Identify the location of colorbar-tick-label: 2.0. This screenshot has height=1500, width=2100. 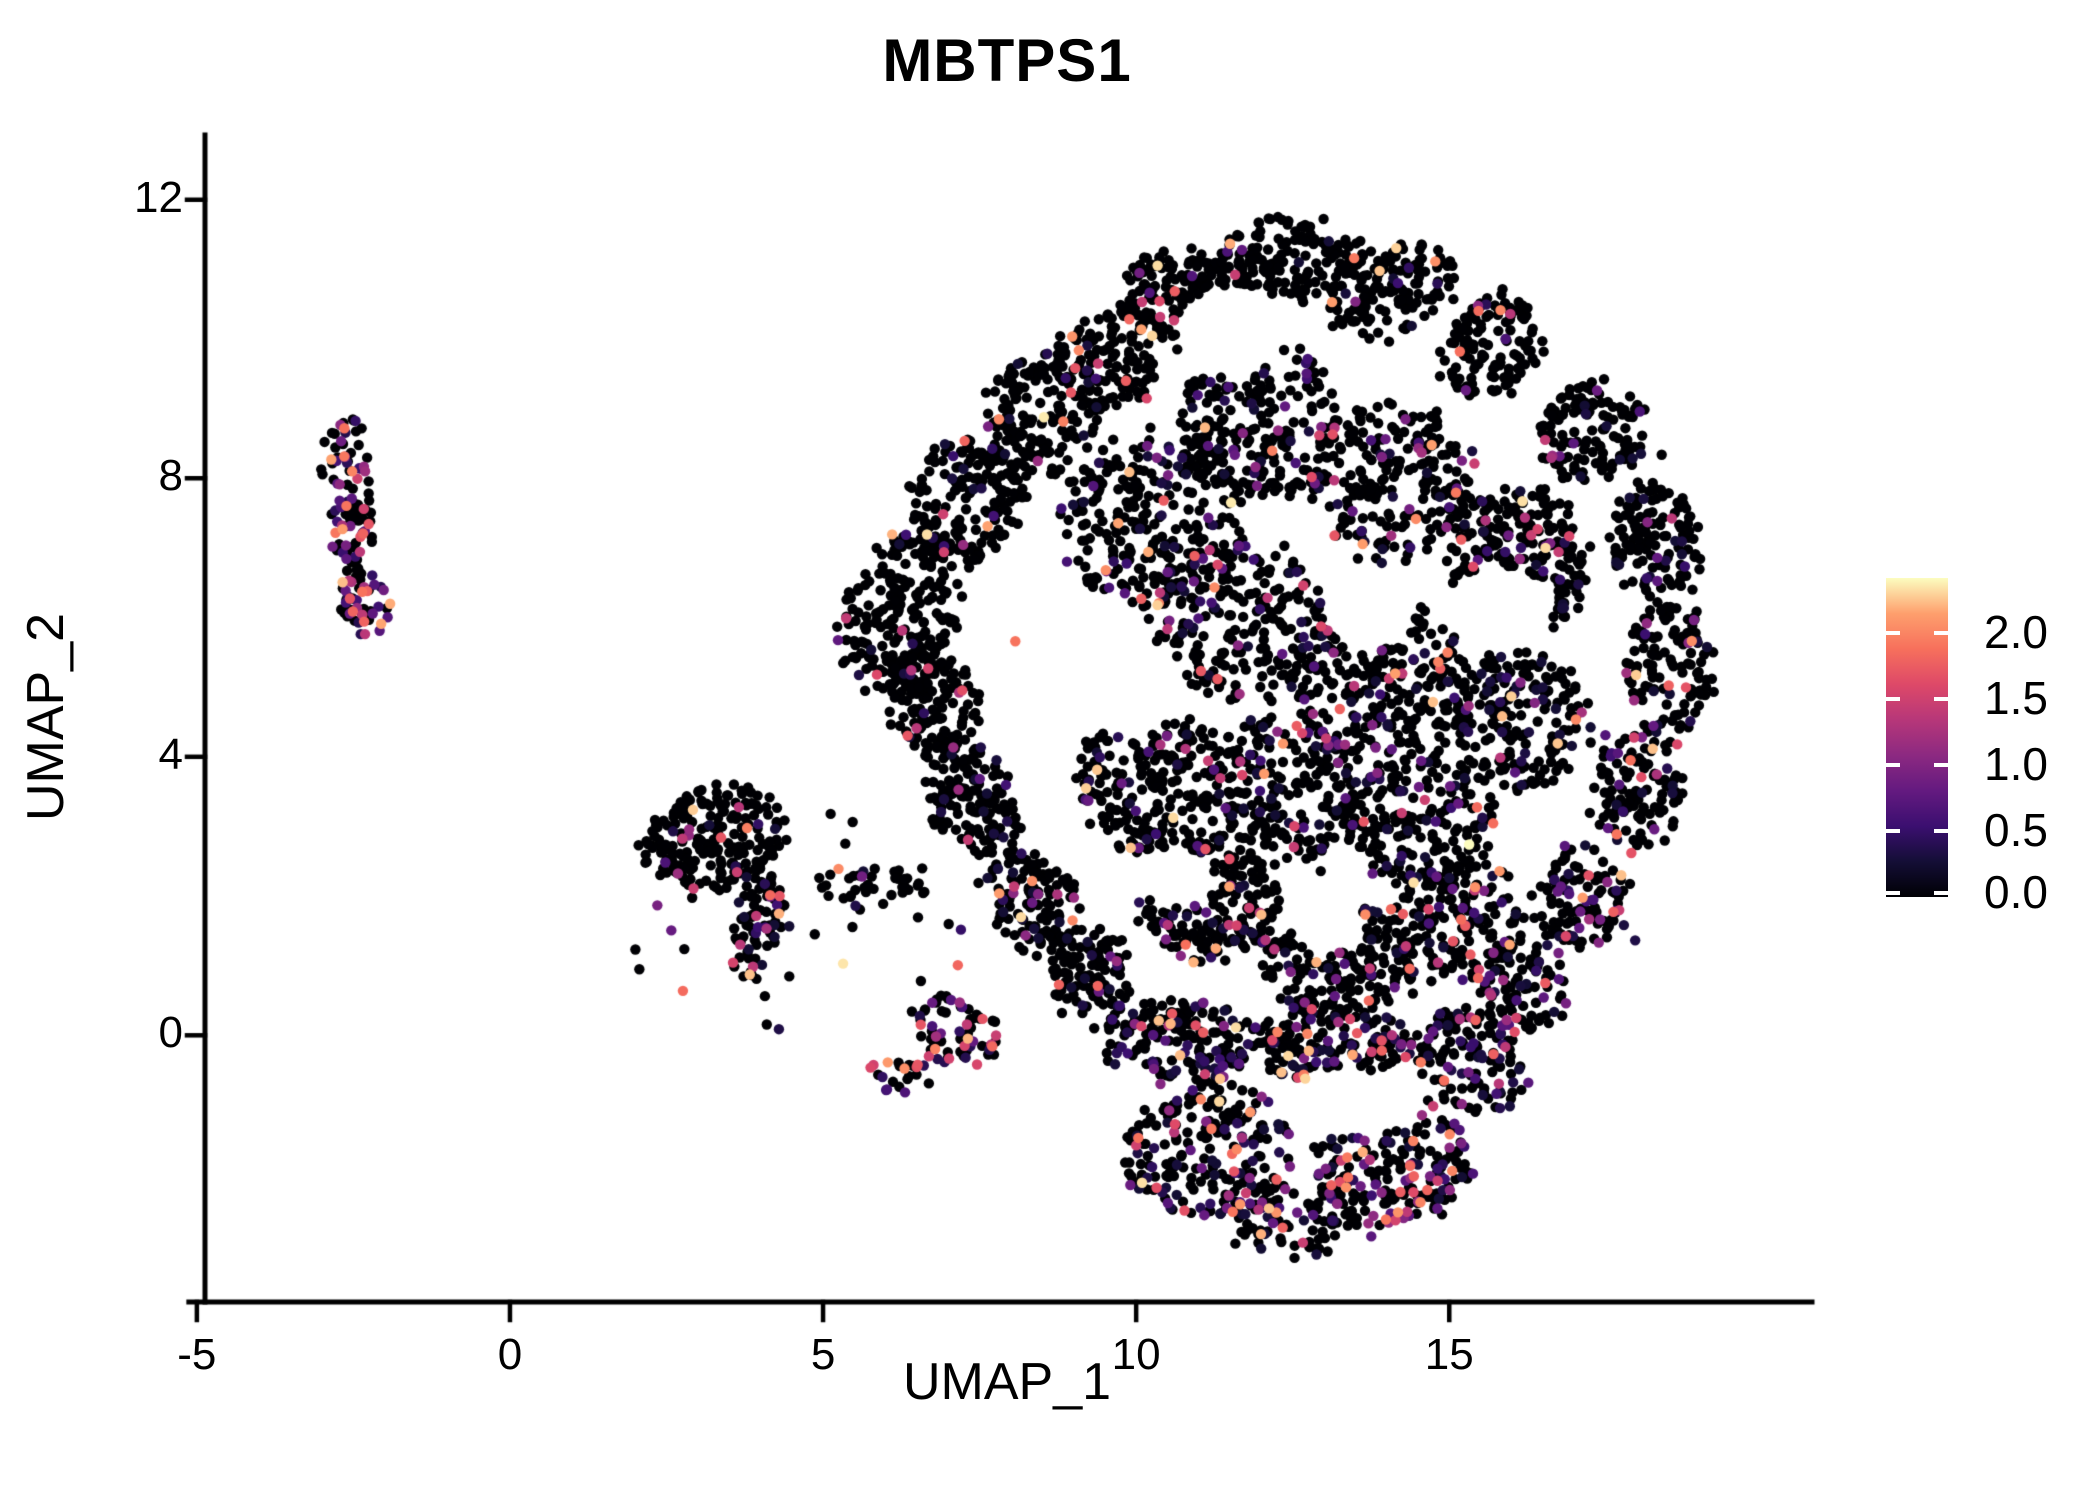
(2016, 632).